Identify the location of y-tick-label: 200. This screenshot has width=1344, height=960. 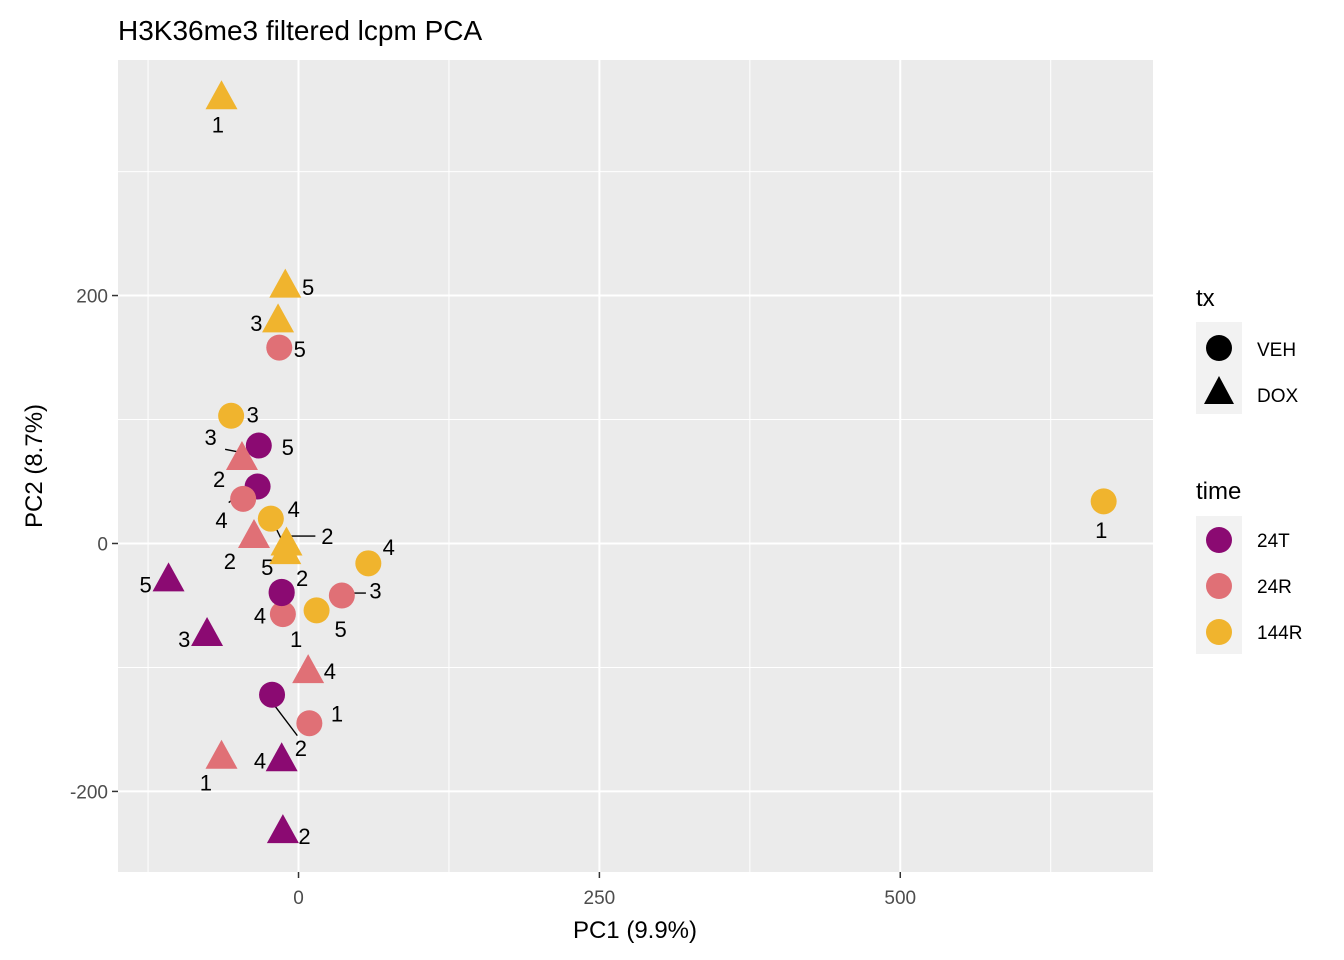
(92, 297).